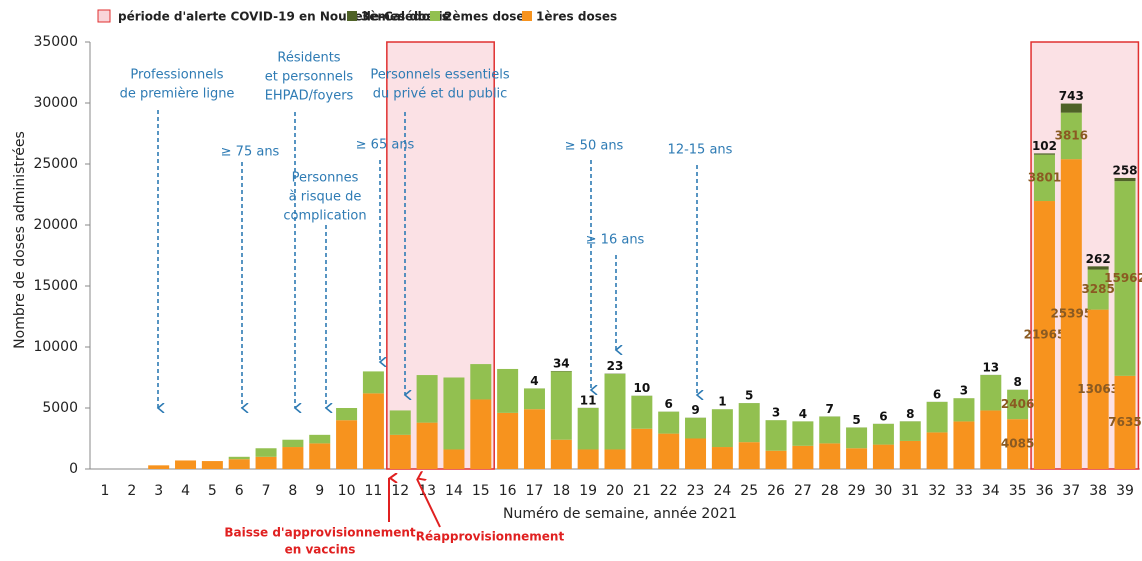 Image resolution: width=1142 pixels, height=561 pixels. Describe the element at coordinates (55, 164) in the screenshot. I see `y-tick-label: 25000` at that location.